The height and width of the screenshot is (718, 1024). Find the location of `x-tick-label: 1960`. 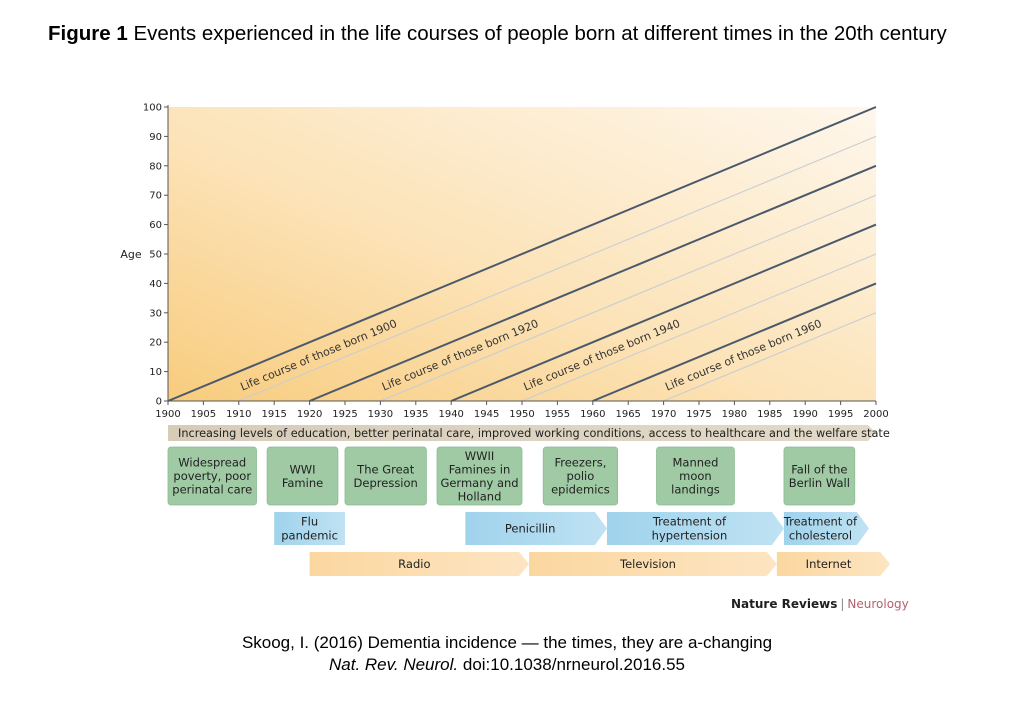

x-tick-label: 1960 is located at coordinates (592, 414).